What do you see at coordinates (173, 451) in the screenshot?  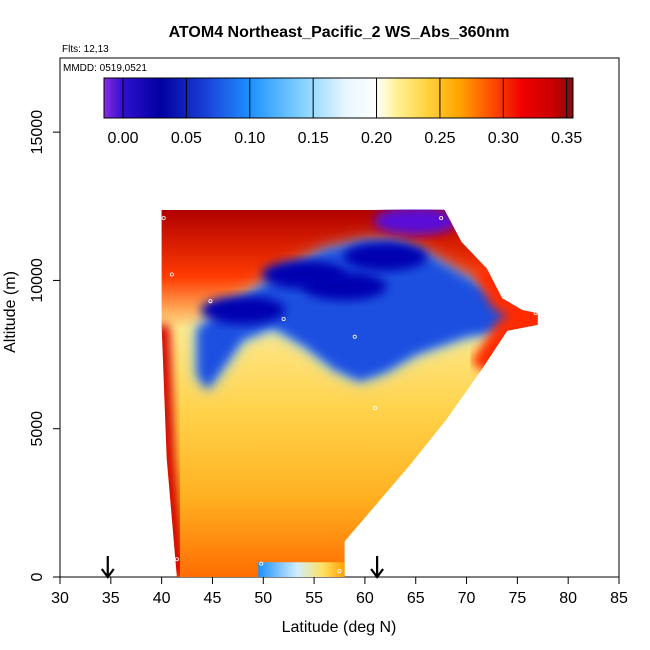 I see `left-edge-red` at bounding box center [173, 451].